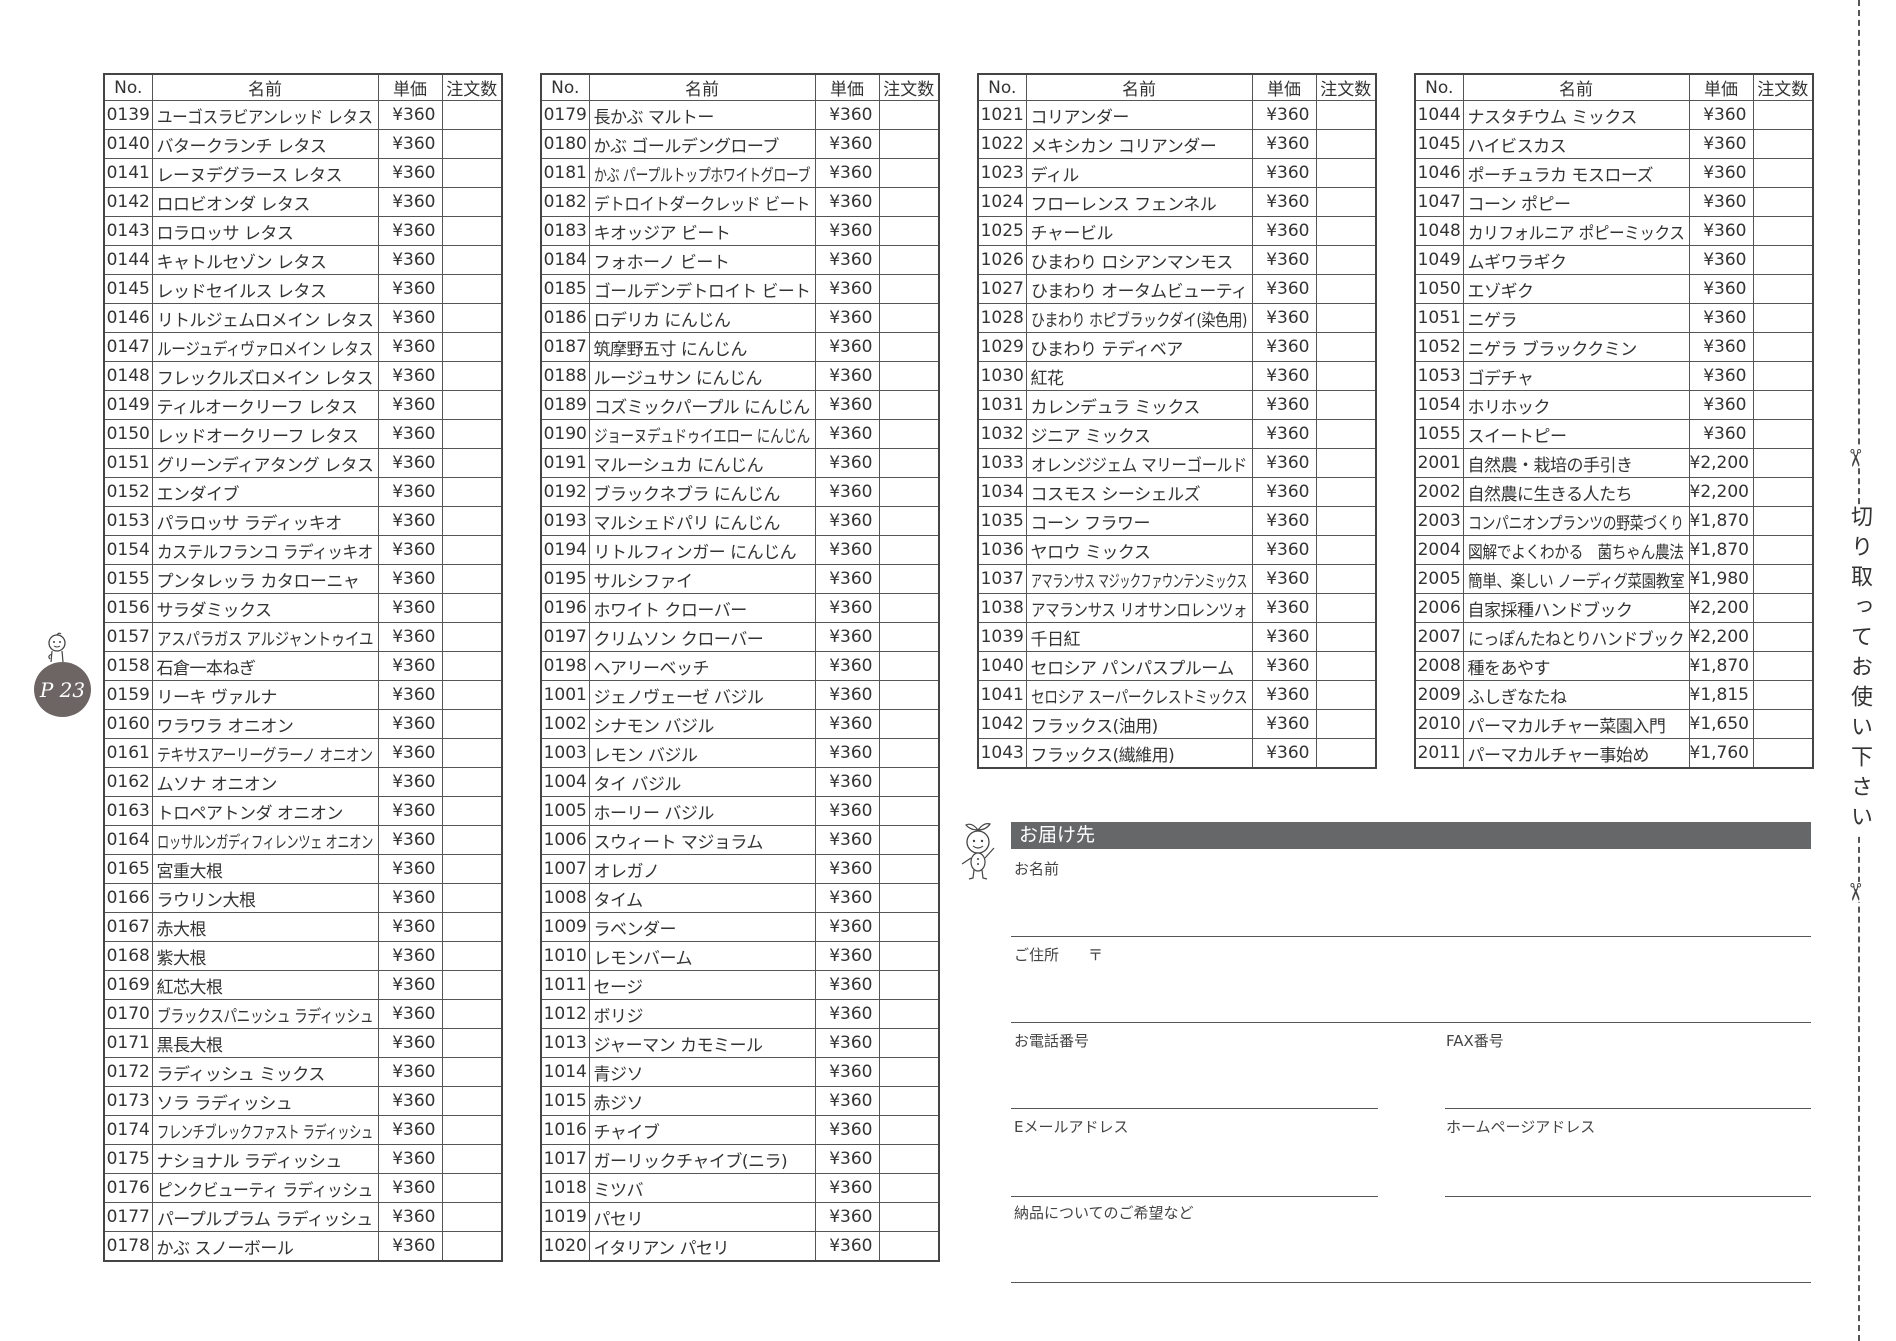 This screenshot has width=1896, height=1341. I want to click on address-field, so click(1411, 1022).